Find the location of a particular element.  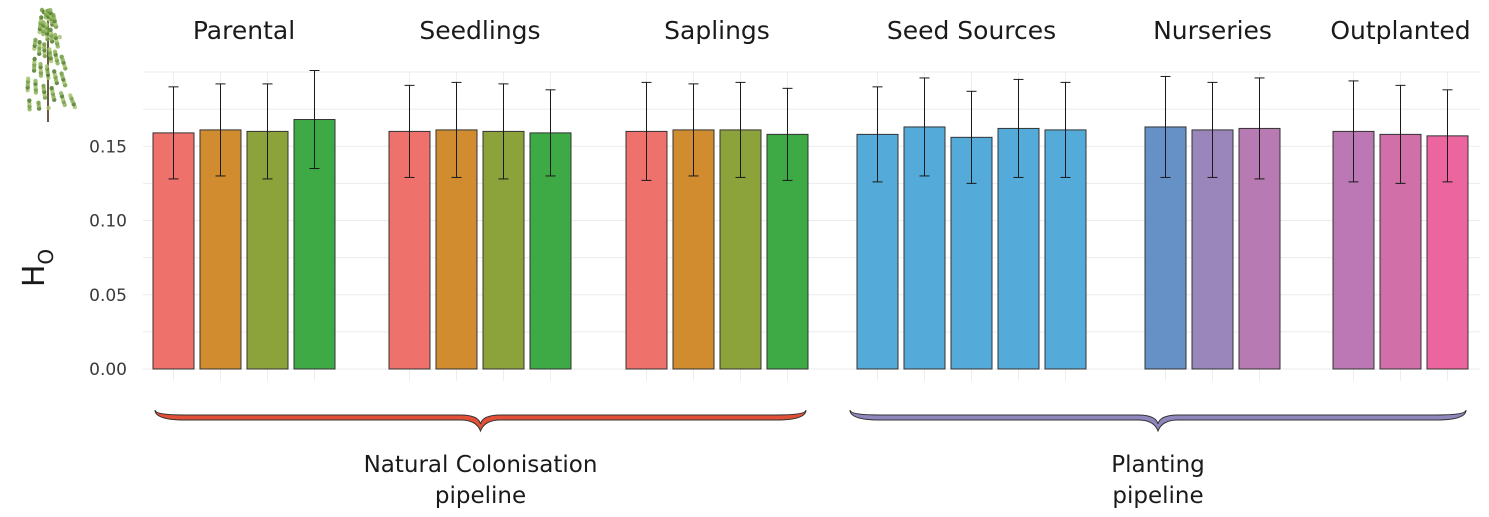

panel-title: Parental is located at coordinates (244, 30).